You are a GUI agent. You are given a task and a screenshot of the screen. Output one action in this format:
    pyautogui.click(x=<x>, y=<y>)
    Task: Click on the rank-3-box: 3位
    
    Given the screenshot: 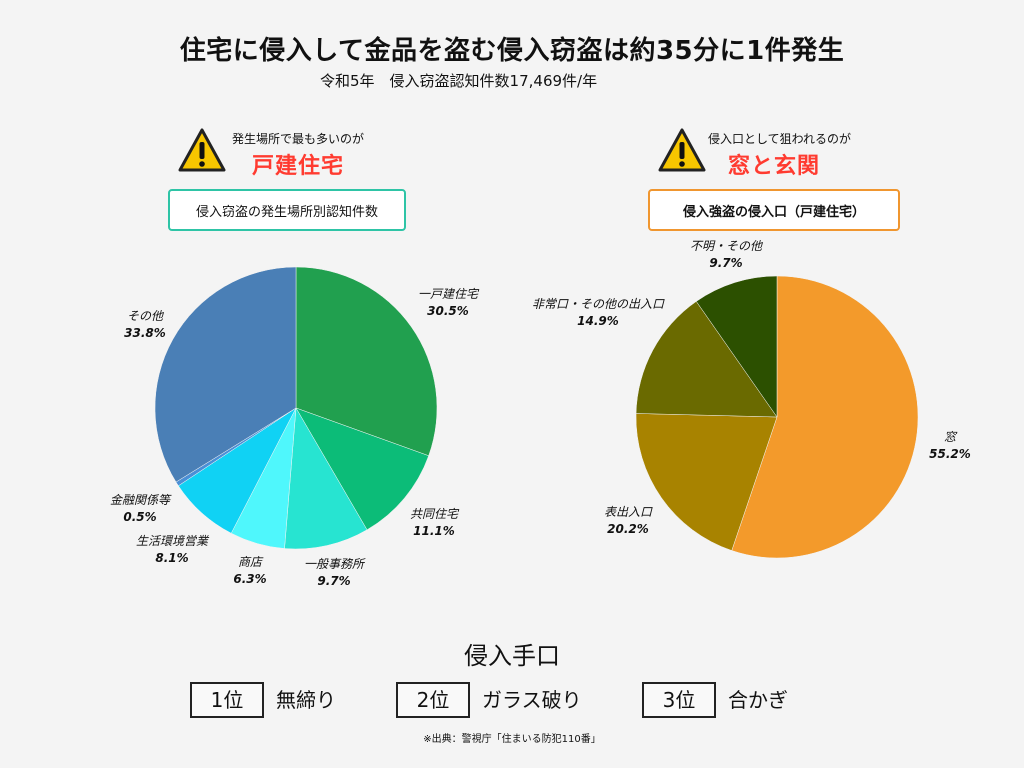 What is the action you would take?
    pyautogui.click(x=679, y=700)
    